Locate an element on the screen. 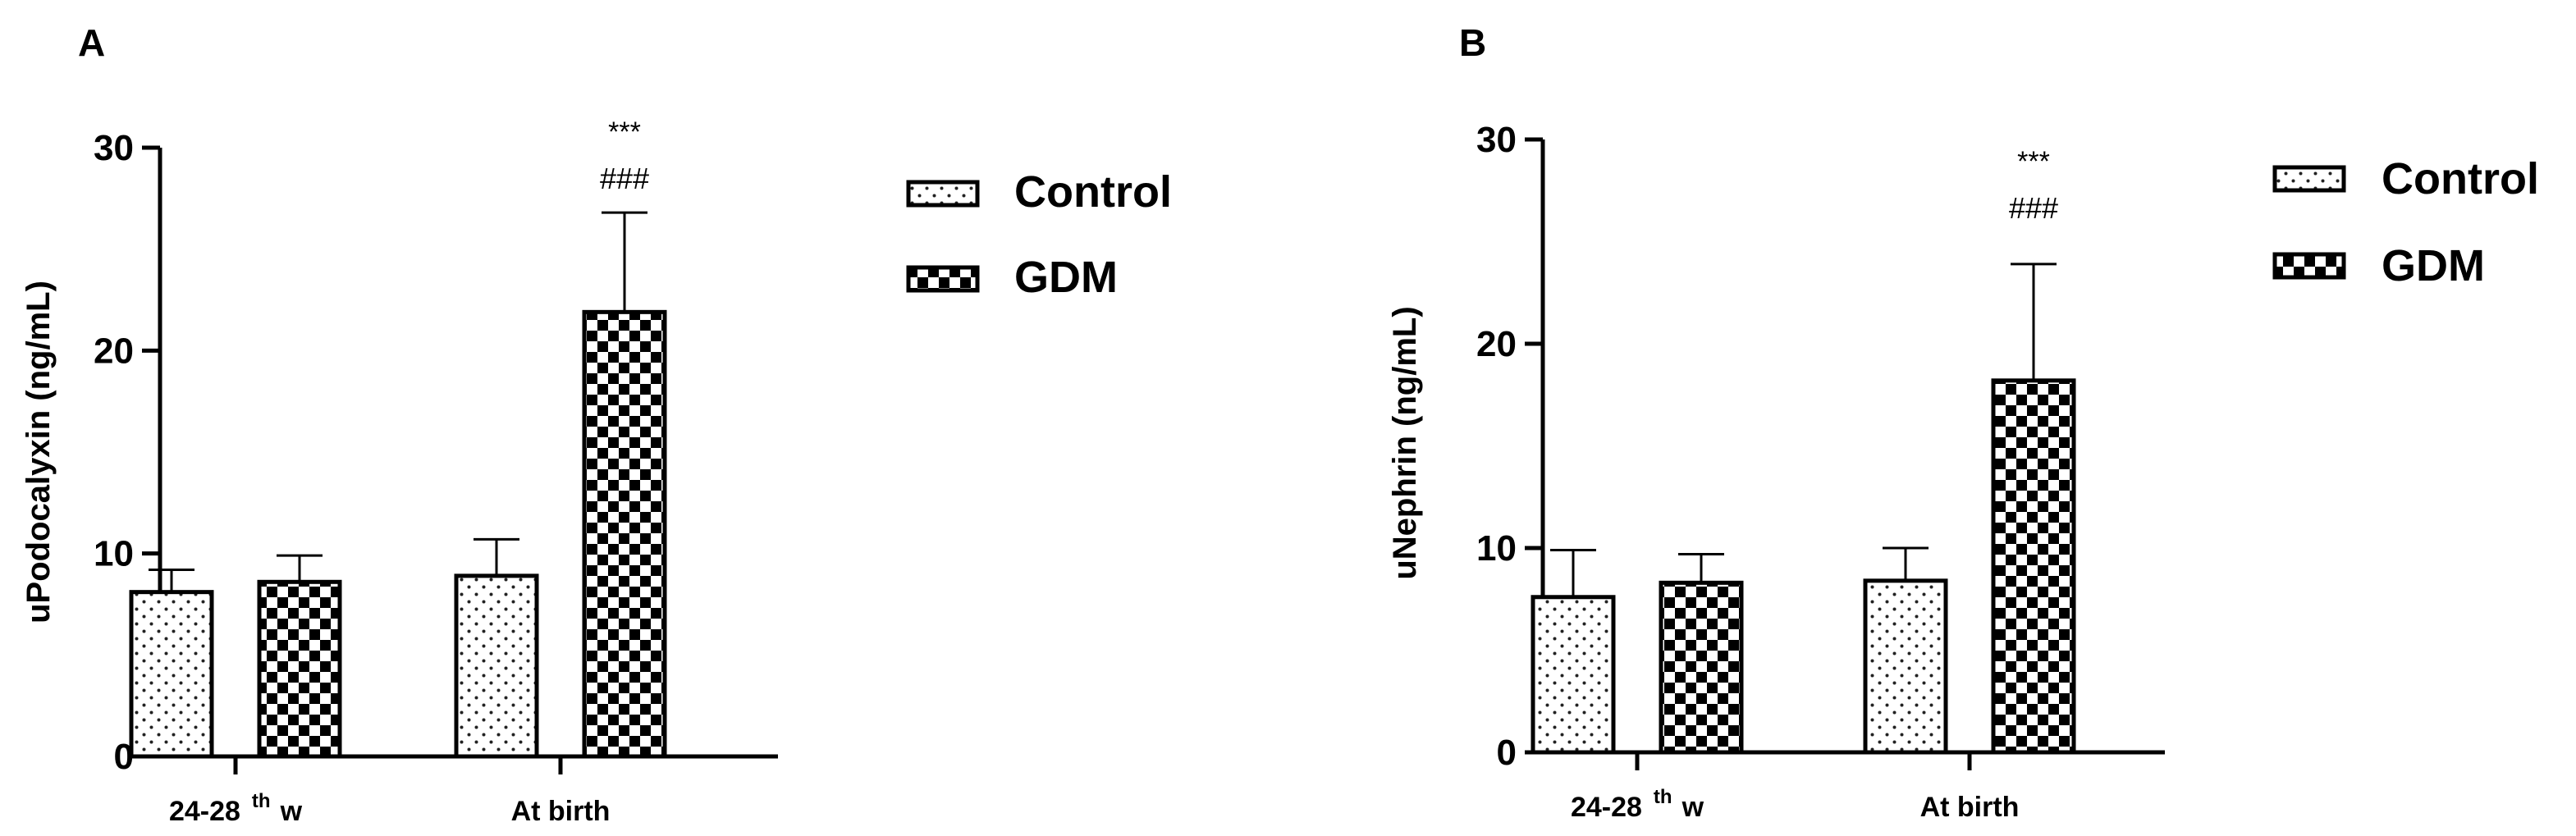 This screenshot has width=2576, height=836. y-axis-label: uNephrin (ng/mL) is located at coordinates (1405, 442).